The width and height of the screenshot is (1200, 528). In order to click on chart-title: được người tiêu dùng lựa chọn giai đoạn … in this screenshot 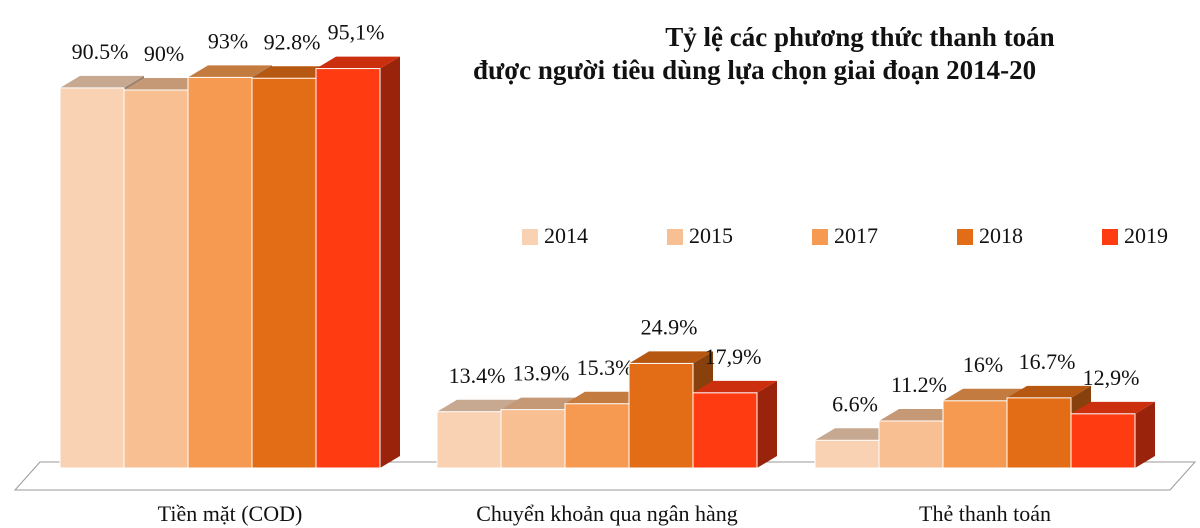, I will do `click(754, 70)`.